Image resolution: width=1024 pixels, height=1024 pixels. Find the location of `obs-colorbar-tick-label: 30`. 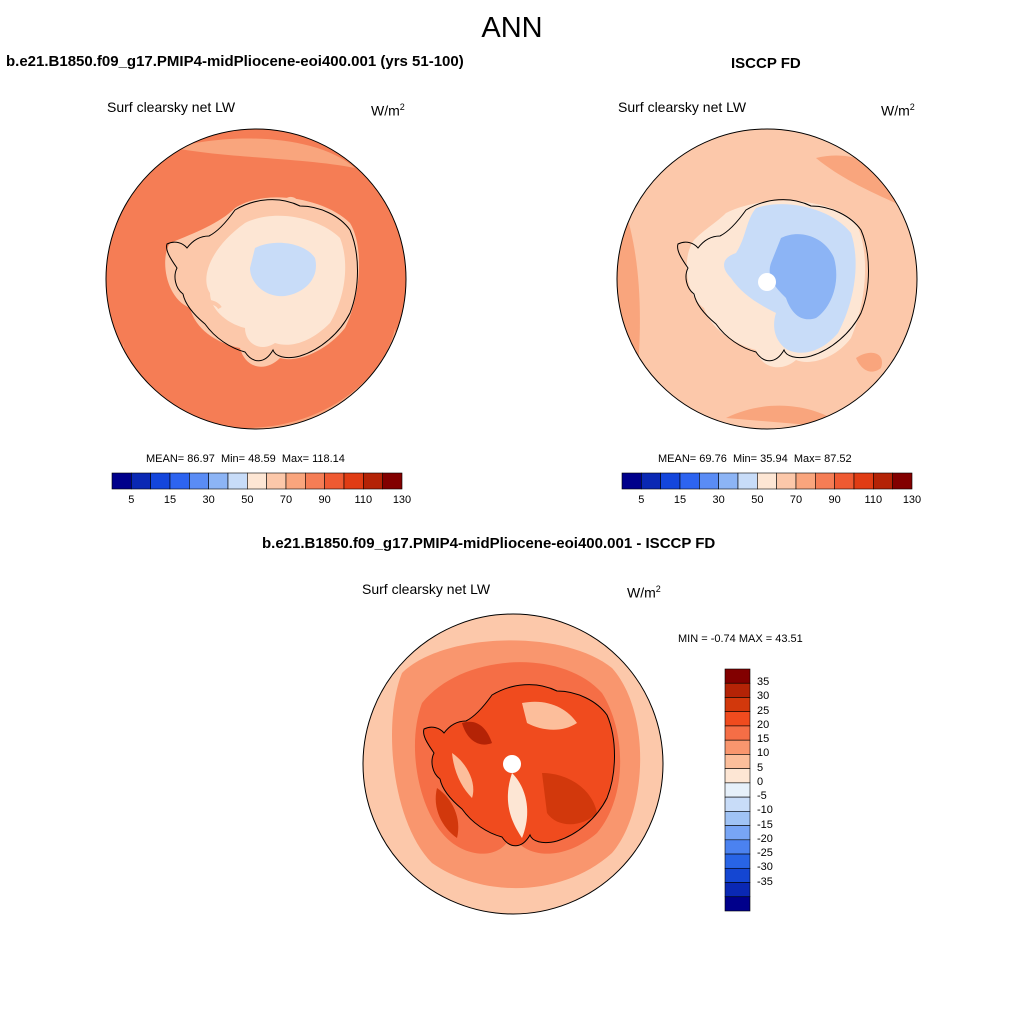

obs-colorbar-tick-label: 30 is located at coordinates (718, 500).